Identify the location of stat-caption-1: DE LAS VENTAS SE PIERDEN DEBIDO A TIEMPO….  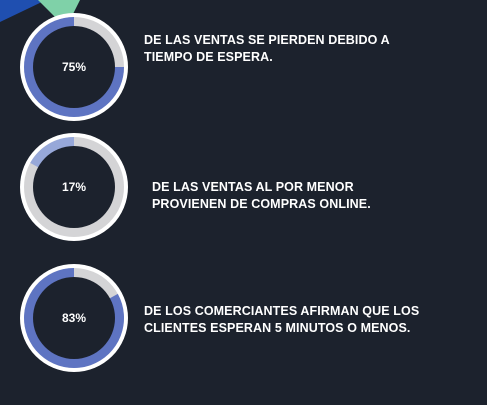
(267, 48).